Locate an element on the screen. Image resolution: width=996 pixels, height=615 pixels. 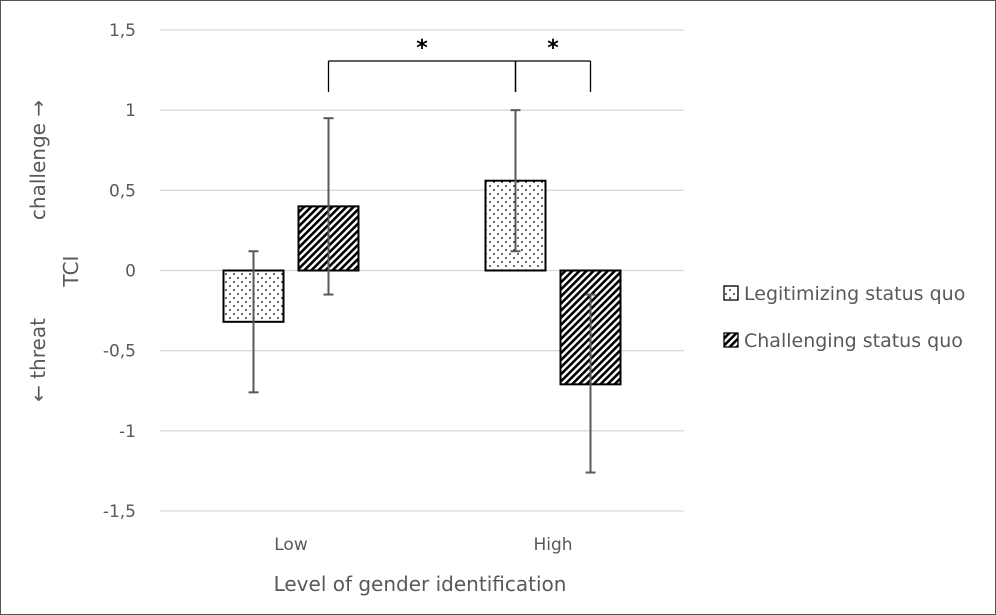
y-tick-label: 1 is located at coordinates (130, 111).